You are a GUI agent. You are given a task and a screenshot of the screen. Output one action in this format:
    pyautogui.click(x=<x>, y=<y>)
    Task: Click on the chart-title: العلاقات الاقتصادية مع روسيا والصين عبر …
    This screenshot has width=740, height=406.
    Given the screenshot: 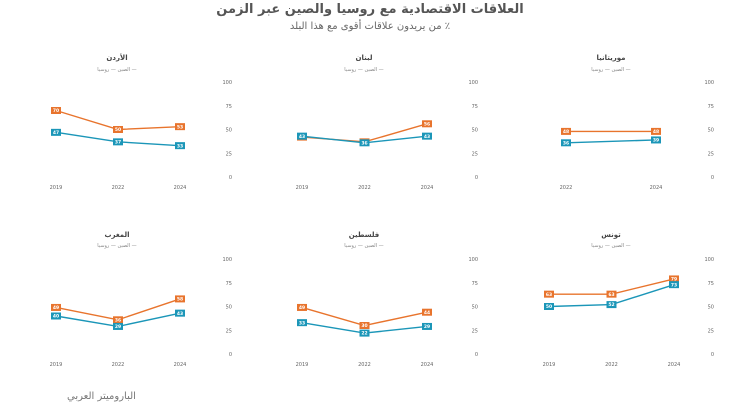 What is the action you would take?
    pyautogui.click(x=370, y=9)
    